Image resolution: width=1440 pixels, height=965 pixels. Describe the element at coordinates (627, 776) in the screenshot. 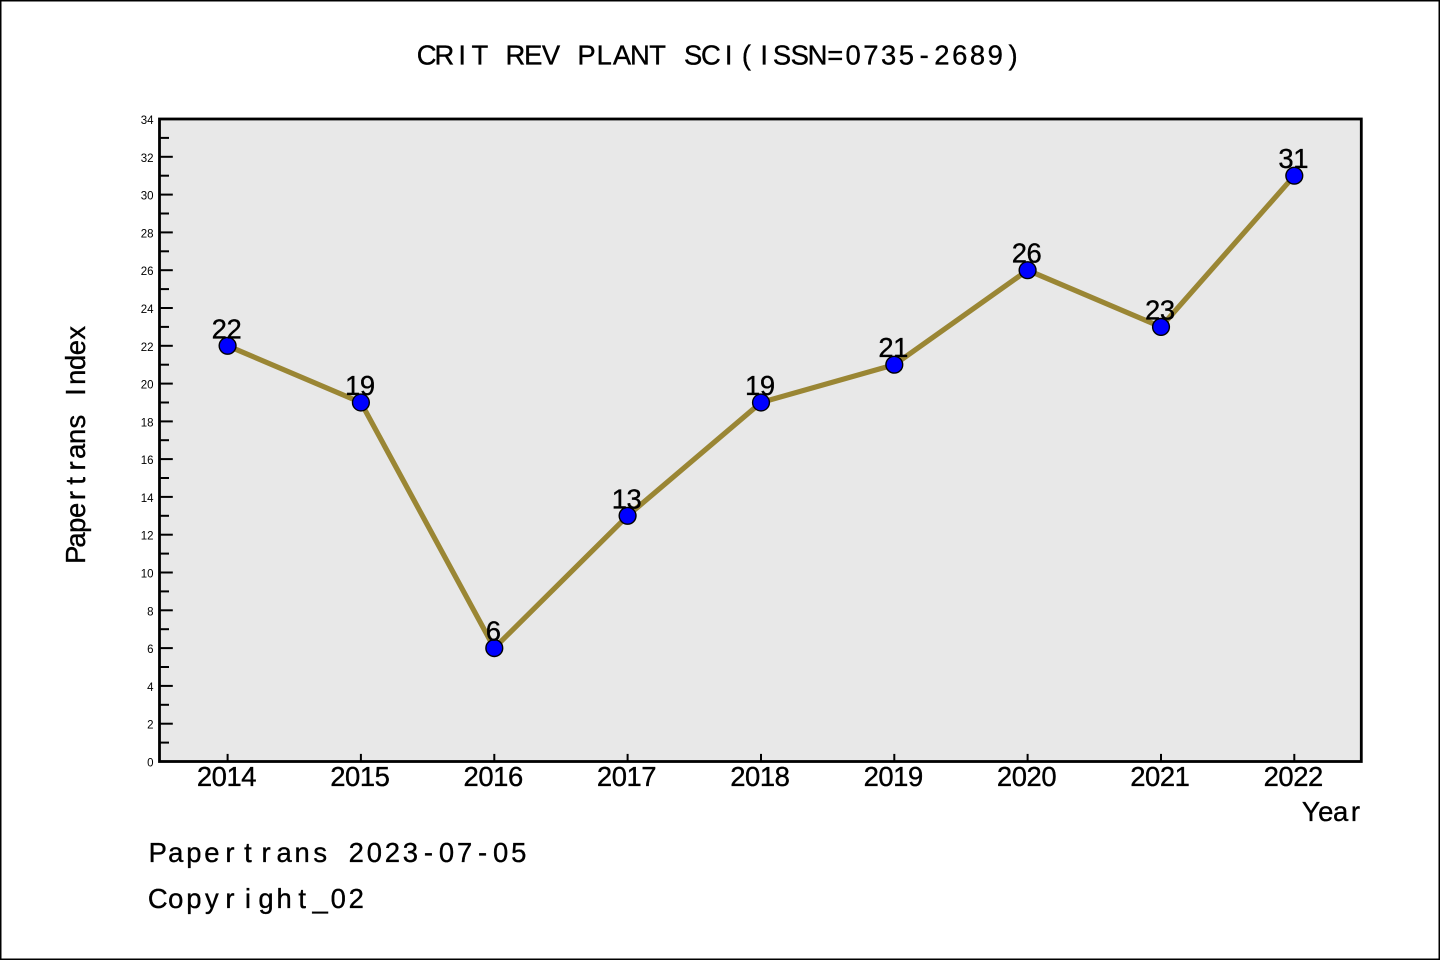

I see `svg-text: 2017` at that location.